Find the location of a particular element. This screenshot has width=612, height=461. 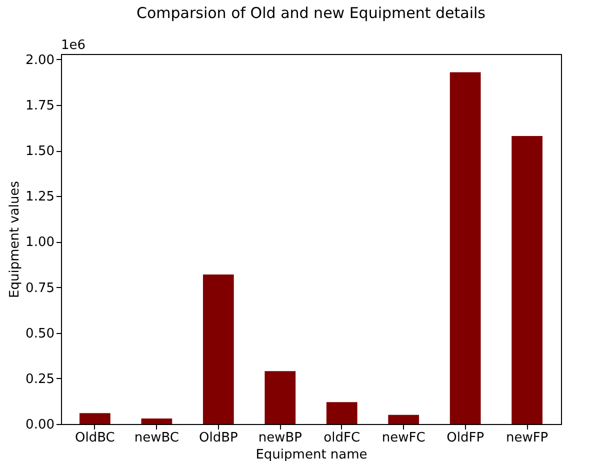

y-tick-label: 1.25 is located at coordinates (40, 197).